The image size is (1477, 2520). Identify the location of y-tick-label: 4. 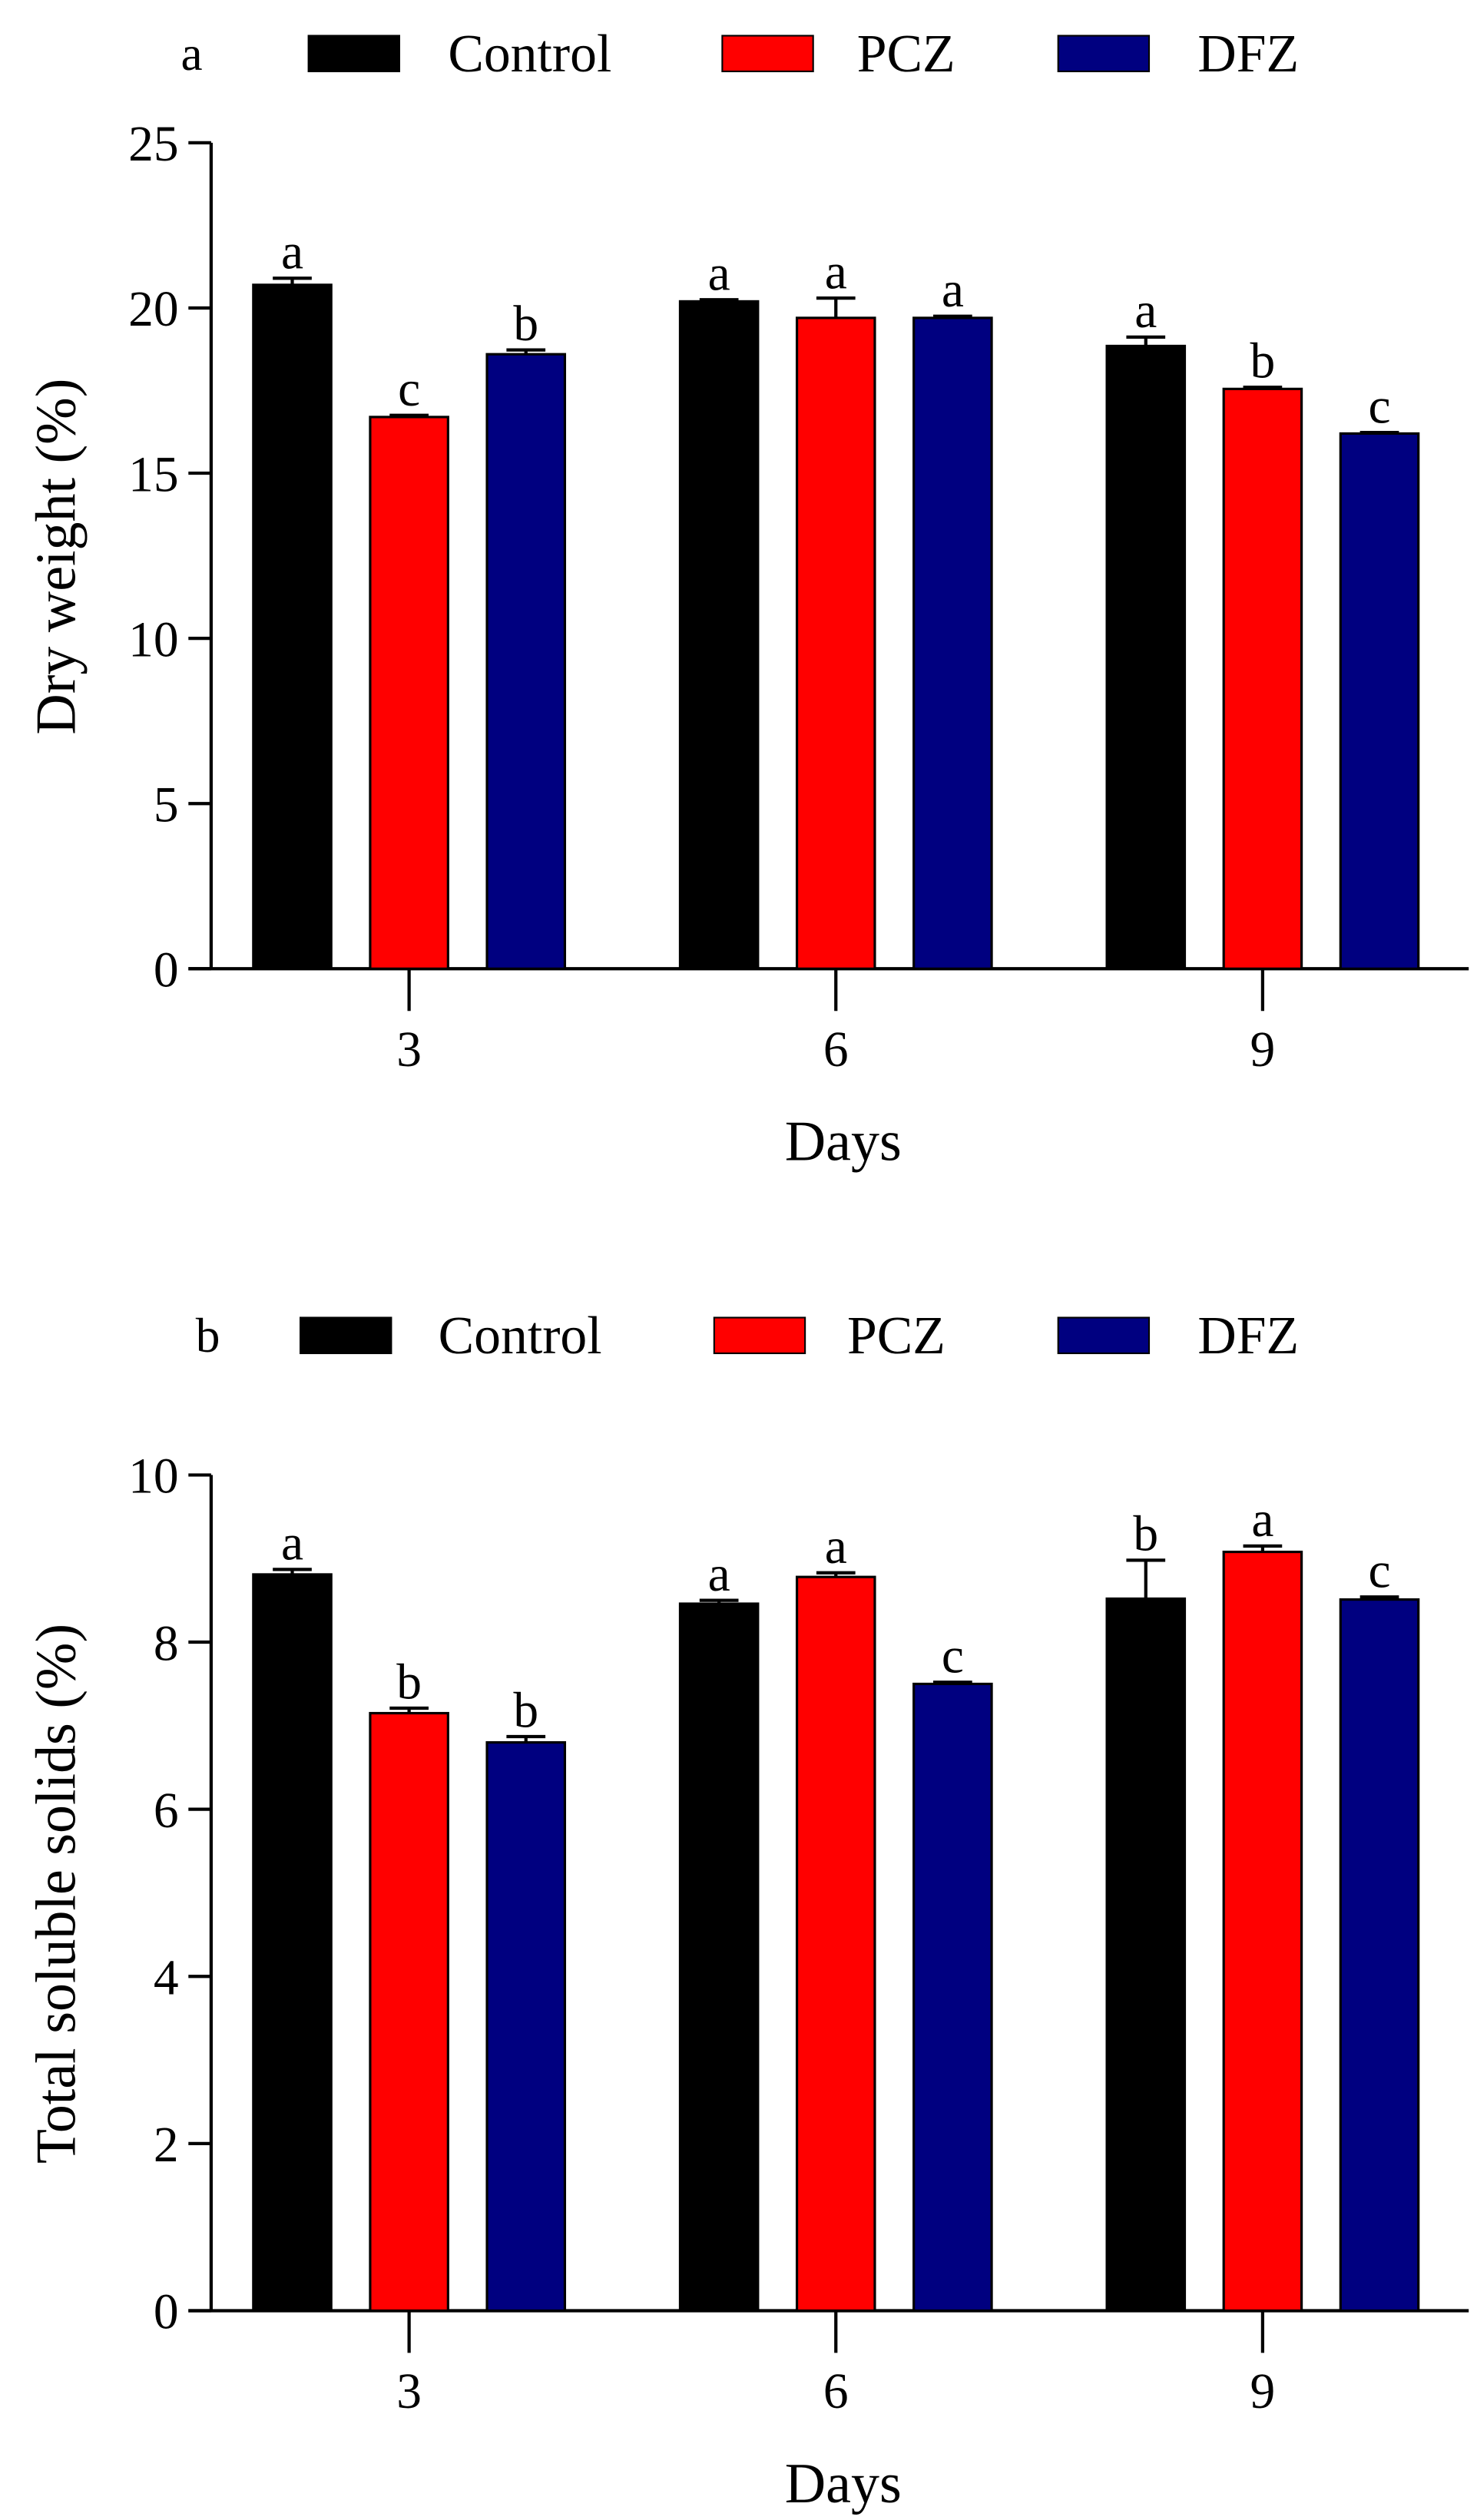
(166, 1978).